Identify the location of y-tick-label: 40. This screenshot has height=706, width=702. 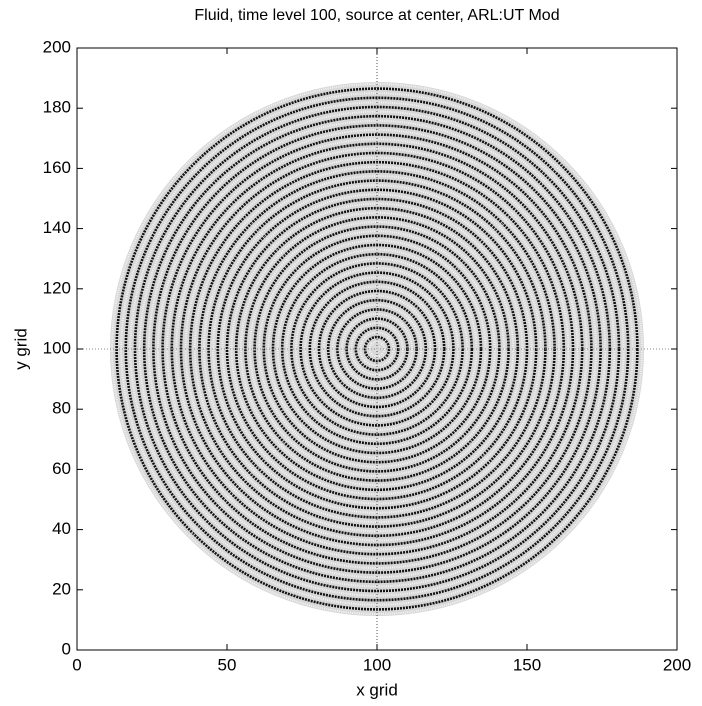
(61, 528).